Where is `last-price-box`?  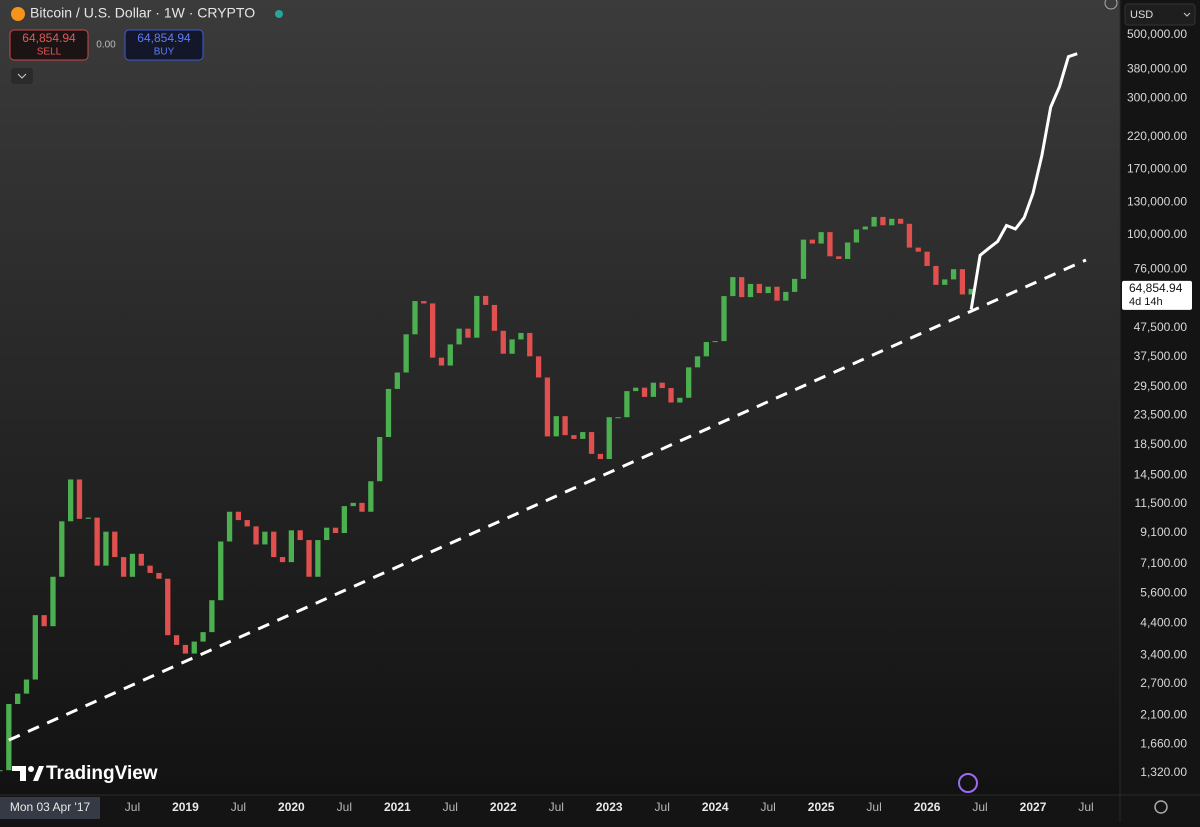
last-price-box is located at coordinates (1157, 295).